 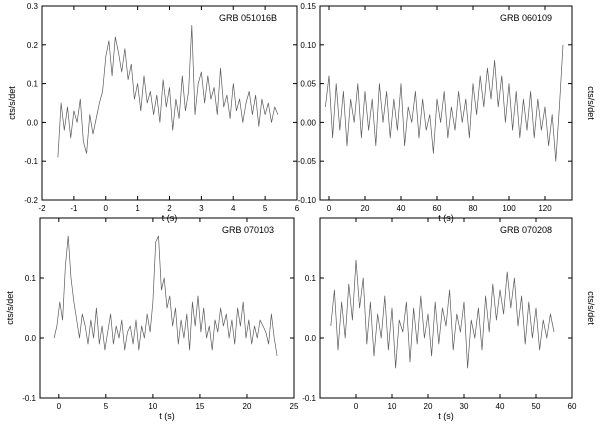 What do you see at coordinates (248, 230) in the screenshot?
I see `panel-title: GRB 070103` at bounding box center [248, 230].